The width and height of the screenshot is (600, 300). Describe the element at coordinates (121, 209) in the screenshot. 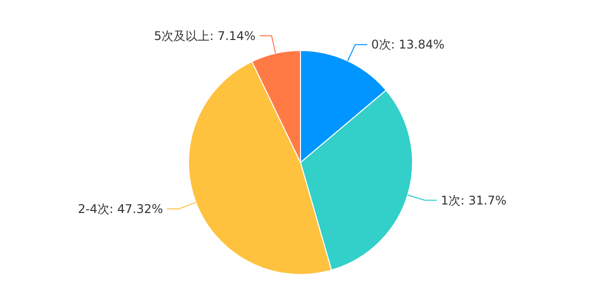

I see `slice-label: 2-4次: 47.32%` at that location.